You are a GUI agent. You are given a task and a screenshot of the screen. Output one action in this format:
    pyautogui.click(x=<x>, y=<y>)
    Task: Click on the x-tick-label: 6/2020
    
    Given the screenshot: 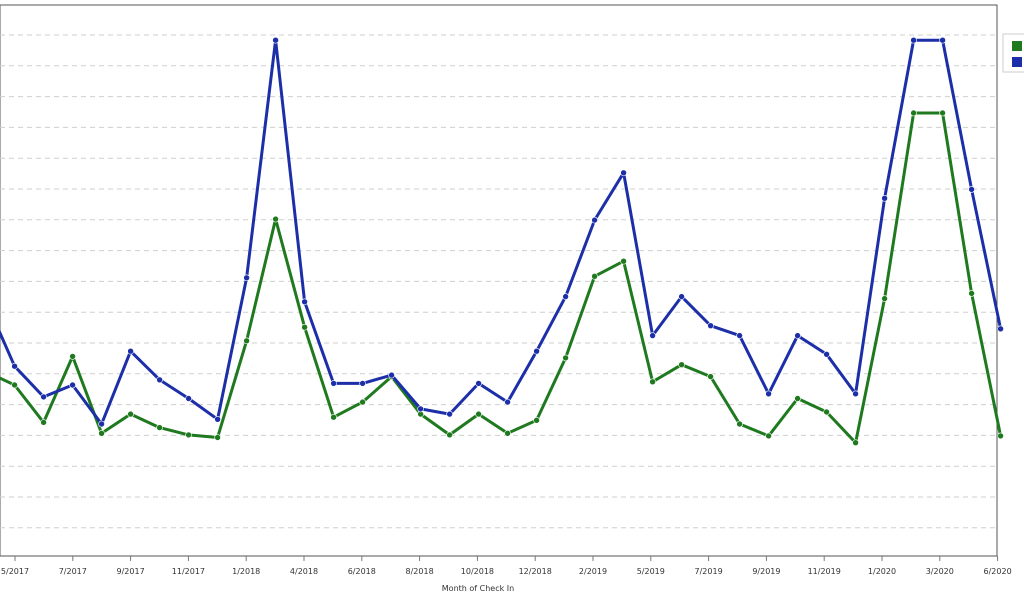 What is the action you would take?
    pyautogui.click(x=998, y=571)
    